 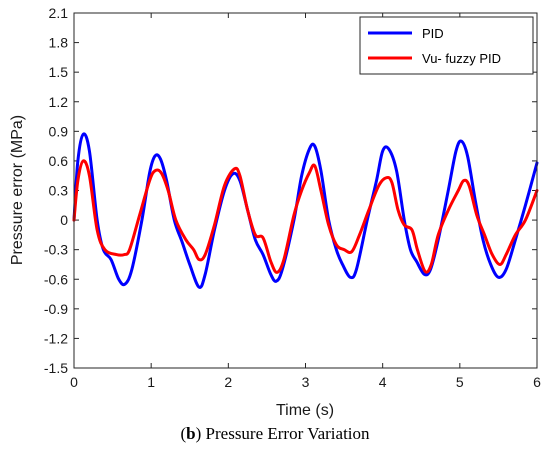 I want to click on legend-label-vu-fuzzy-pid: Vu- fuzzy PID, so click(x=461, y=58).